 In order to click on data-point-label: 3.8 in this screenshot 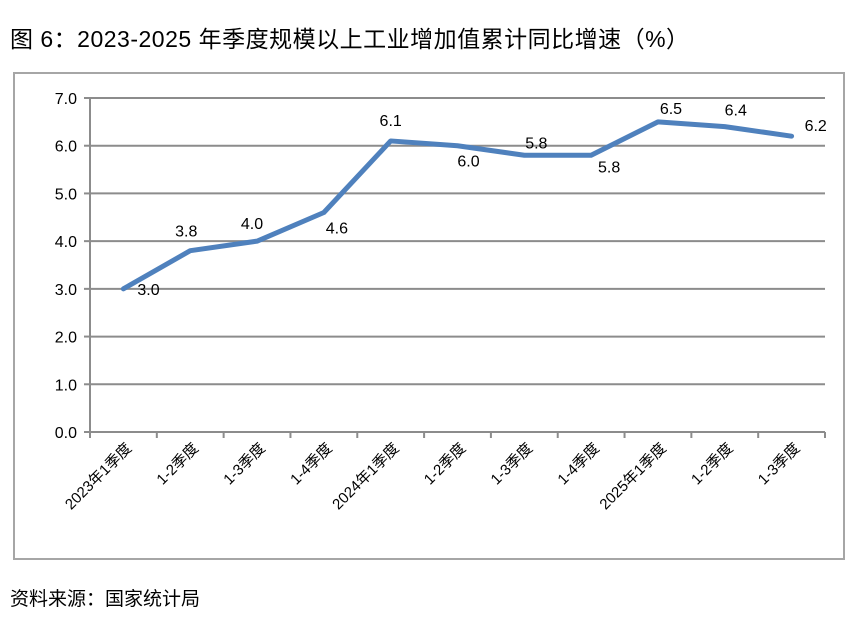, I will do `click(186, 232)`.